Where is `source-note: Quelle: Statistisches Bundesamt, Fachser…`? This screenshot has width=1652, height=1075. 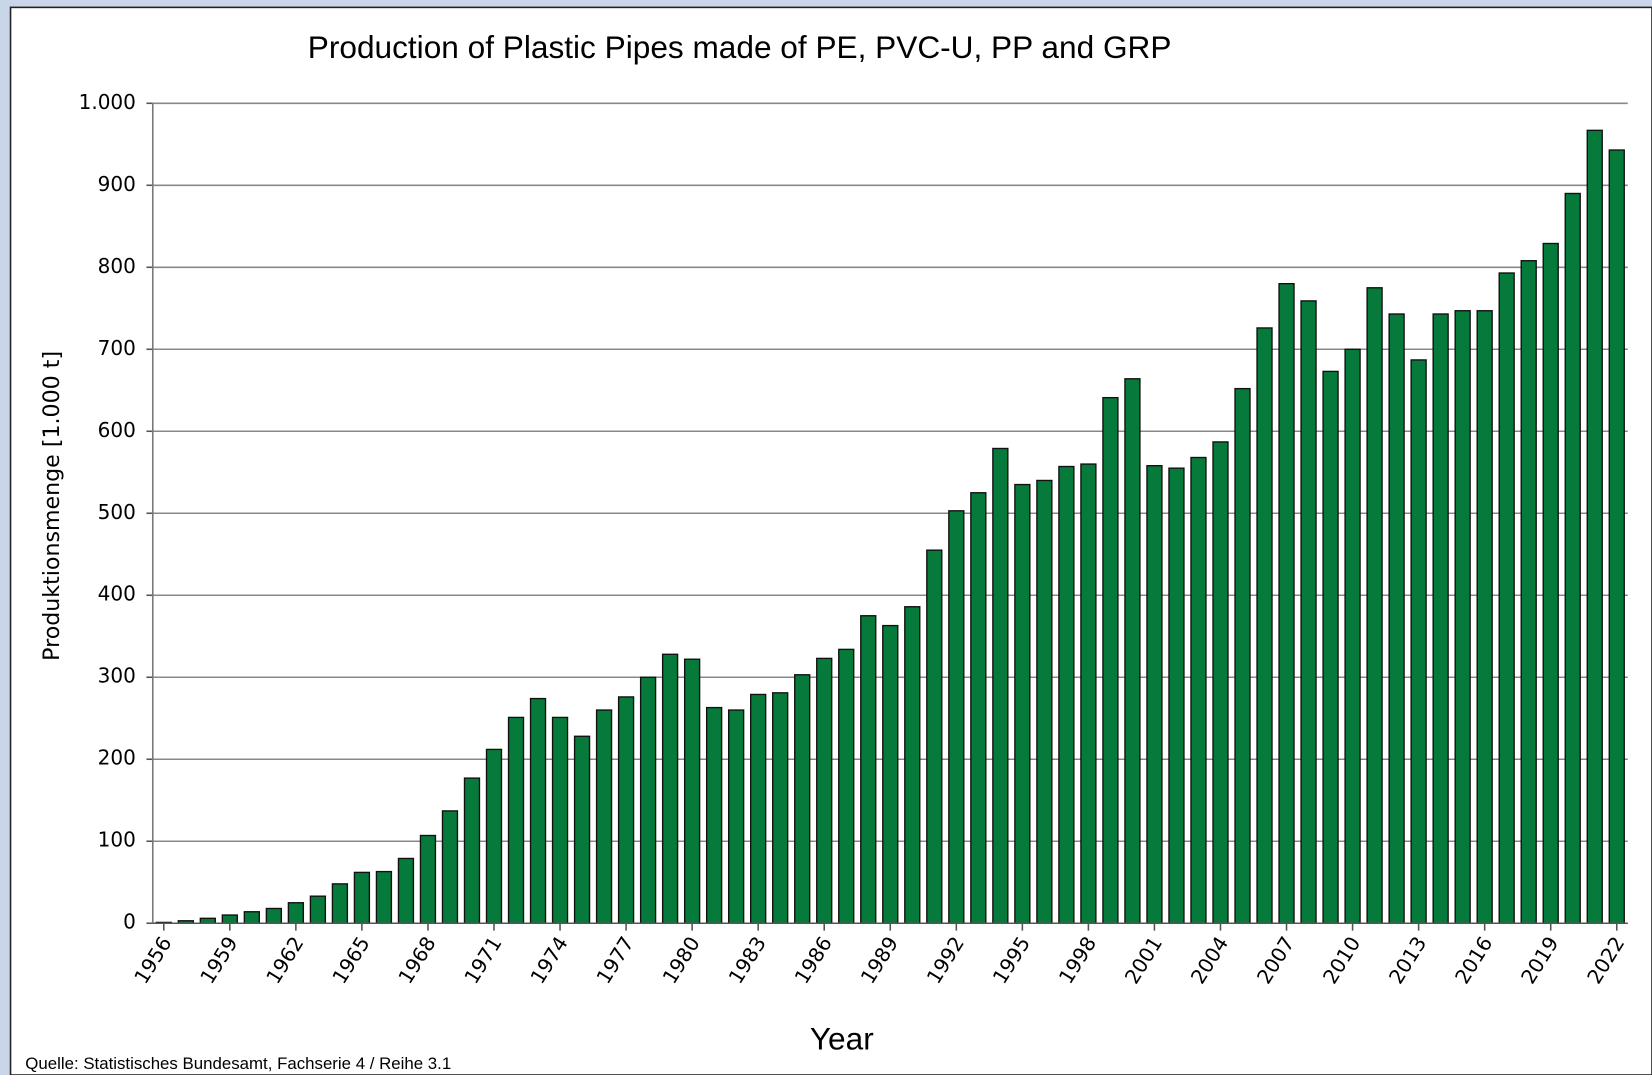 source-note: Quelle: Statistisches Bundesamt, Fachser… is located at coordinates (238, 1063).